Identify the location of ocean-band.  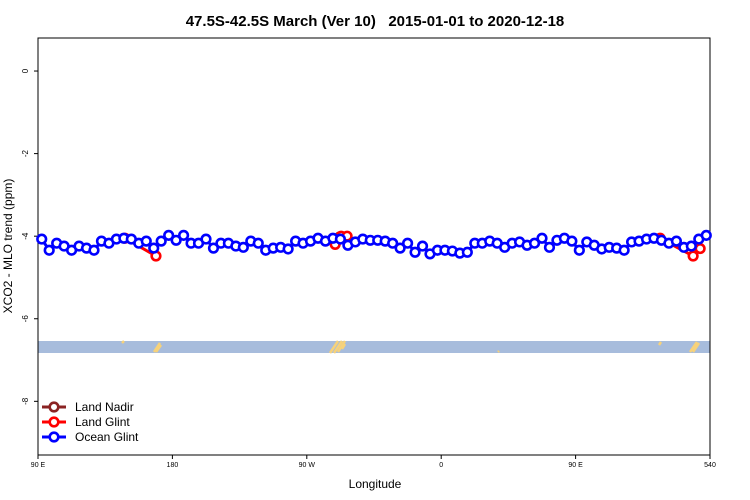
(374, 347).